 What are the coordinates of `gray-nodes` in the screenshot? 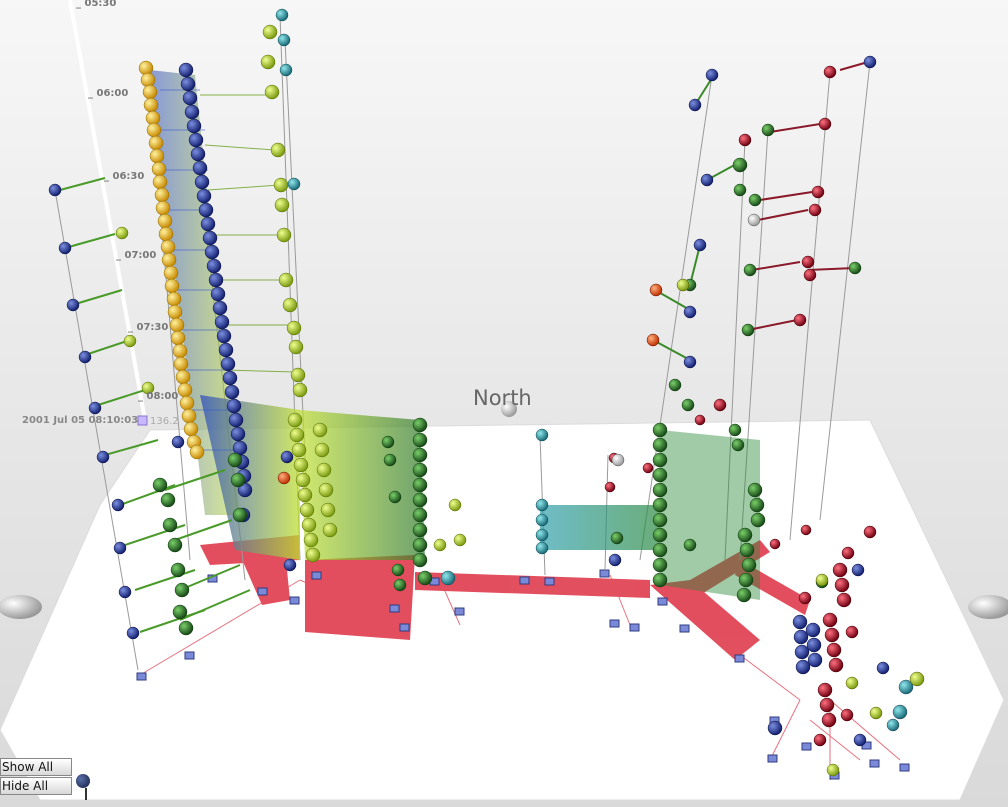 It's located at (686, 340).